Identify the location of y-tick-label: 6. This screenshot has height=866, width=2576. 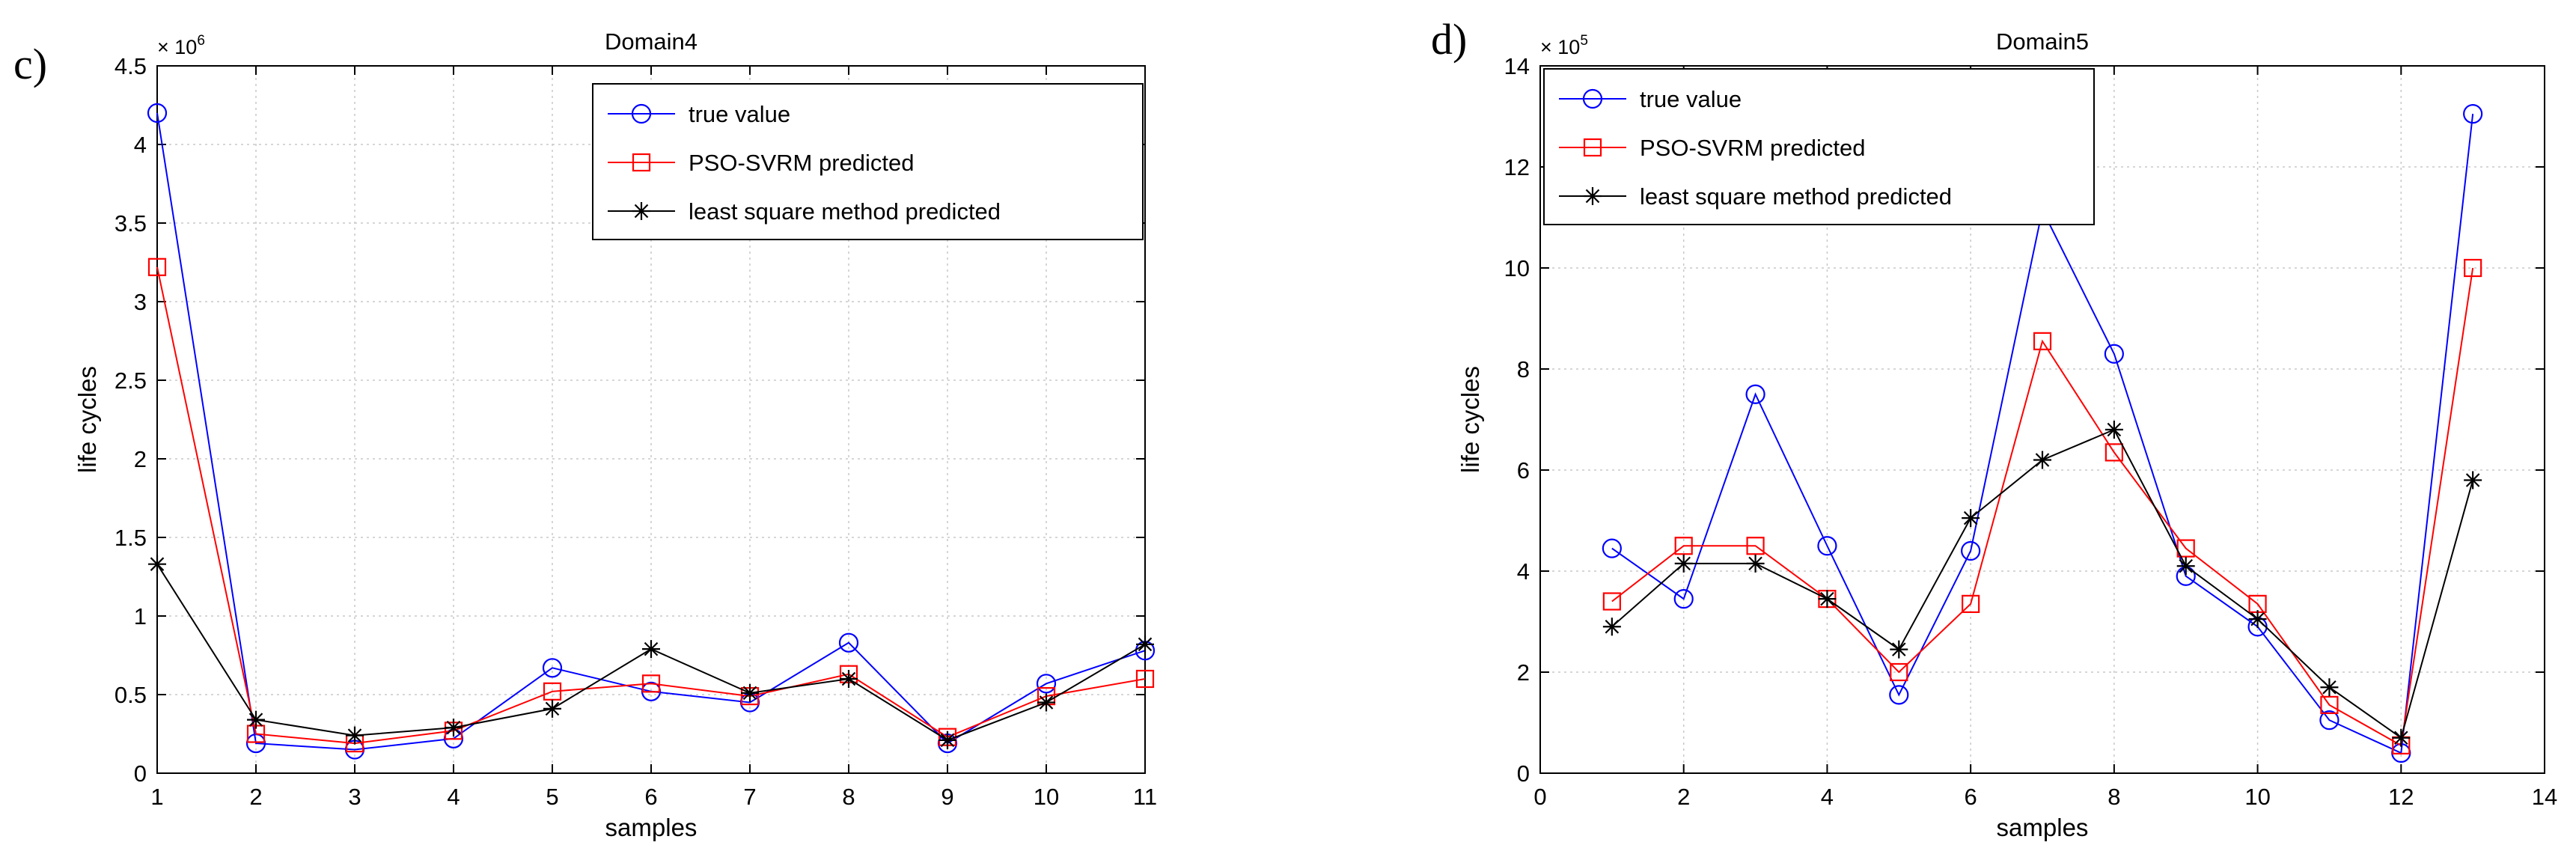
(1523, 470).